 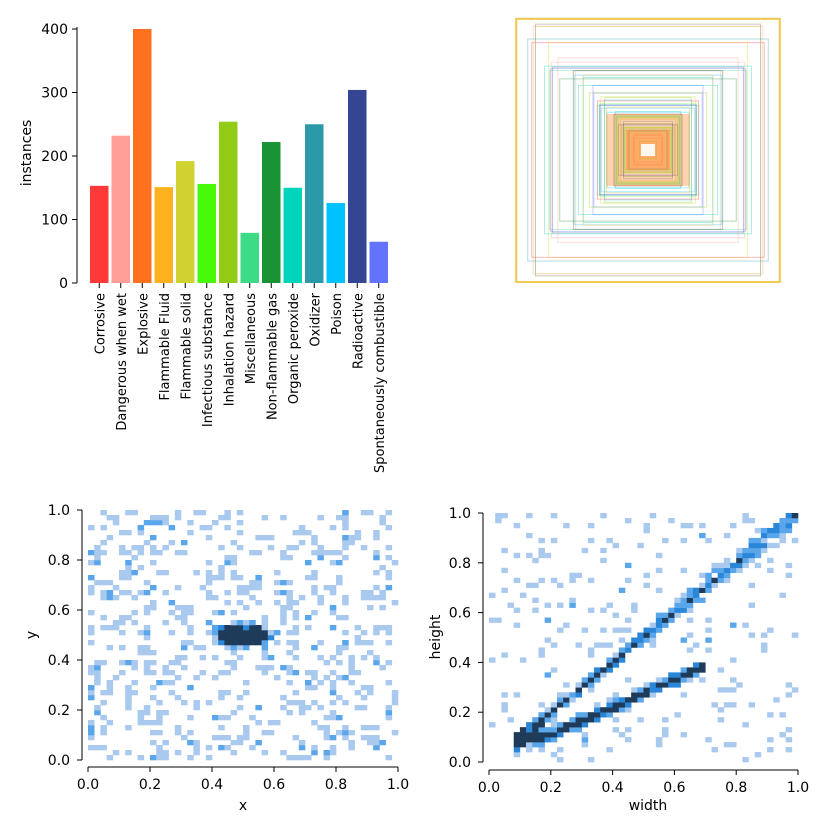 I want to click on bar-y-axis-label: instances, so click(x=27, y=153).